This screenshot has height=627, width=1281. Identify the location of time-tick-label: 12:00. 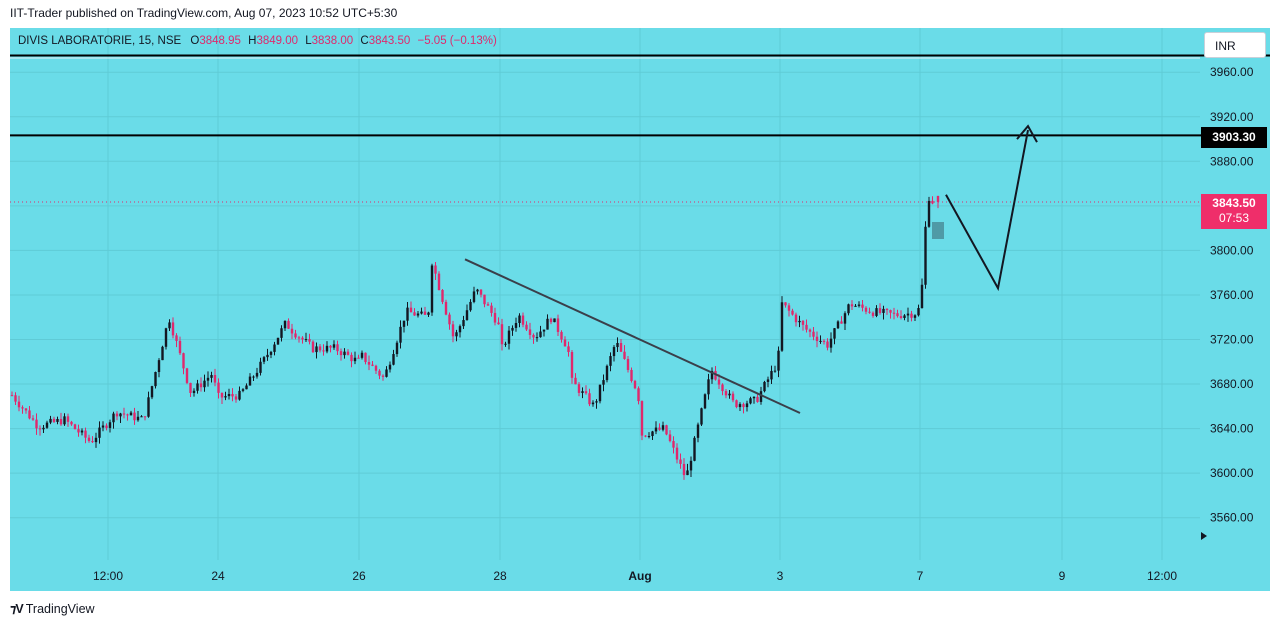
(108, 576).